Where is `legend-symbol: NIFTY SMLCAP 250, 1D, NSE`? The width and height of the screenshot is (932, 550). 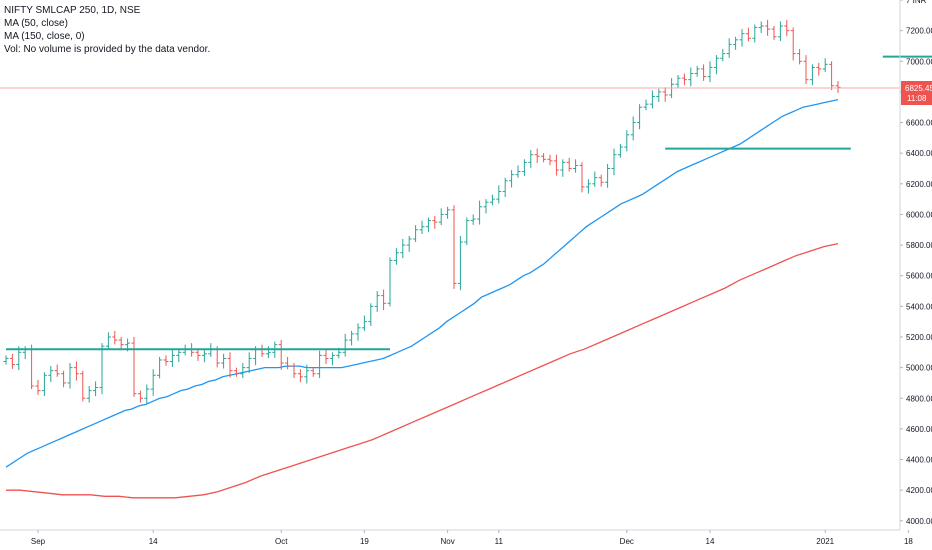 legend-symbol: NIFTY SMLCAP 250, 1D, NSE is located at coordinates (72, 10).